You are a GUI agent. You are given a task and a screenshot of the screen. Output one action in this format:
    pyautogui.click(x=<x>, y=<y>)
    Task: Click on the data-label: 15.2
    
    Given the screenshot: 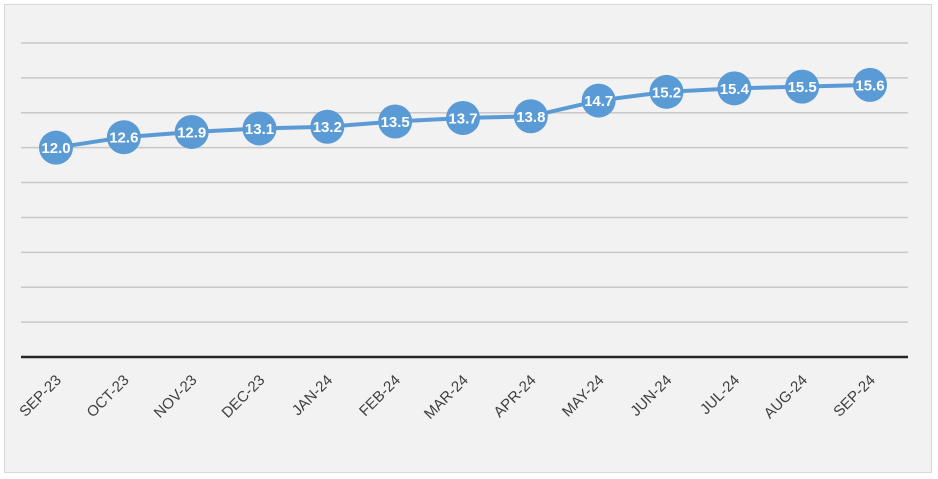 What is the action you would take?
    pyautogui.click(x=666, y=92)
    